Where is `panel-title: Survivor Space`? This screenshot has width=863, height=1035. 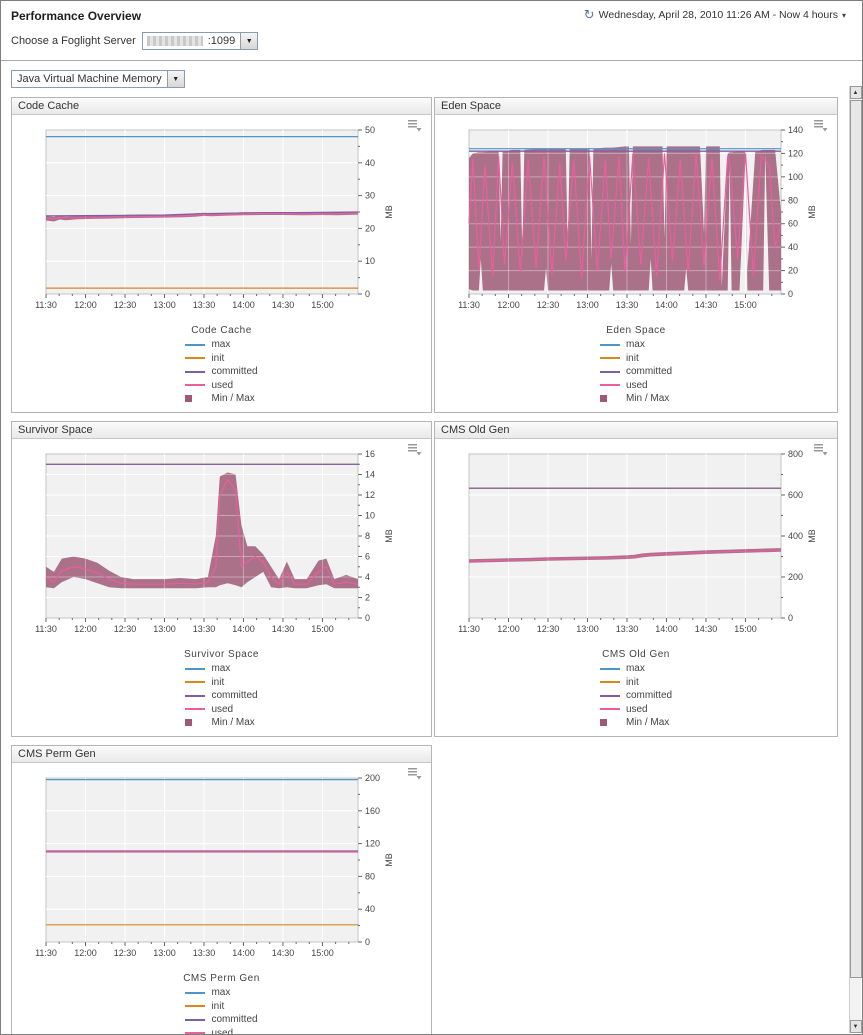
panel-title: Survivor Space is located at coordinates (221, 430).